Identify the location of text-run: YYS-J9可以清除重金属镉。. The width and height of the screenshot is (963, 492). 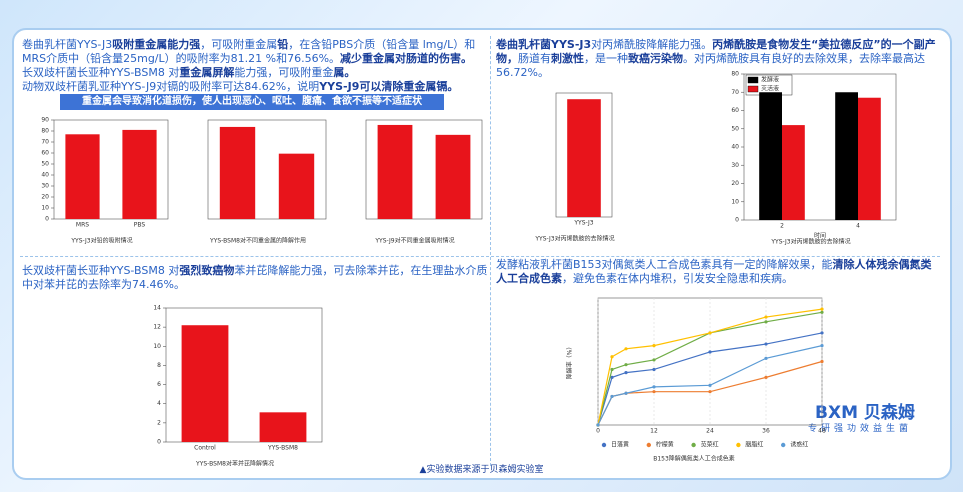
(389, 86).